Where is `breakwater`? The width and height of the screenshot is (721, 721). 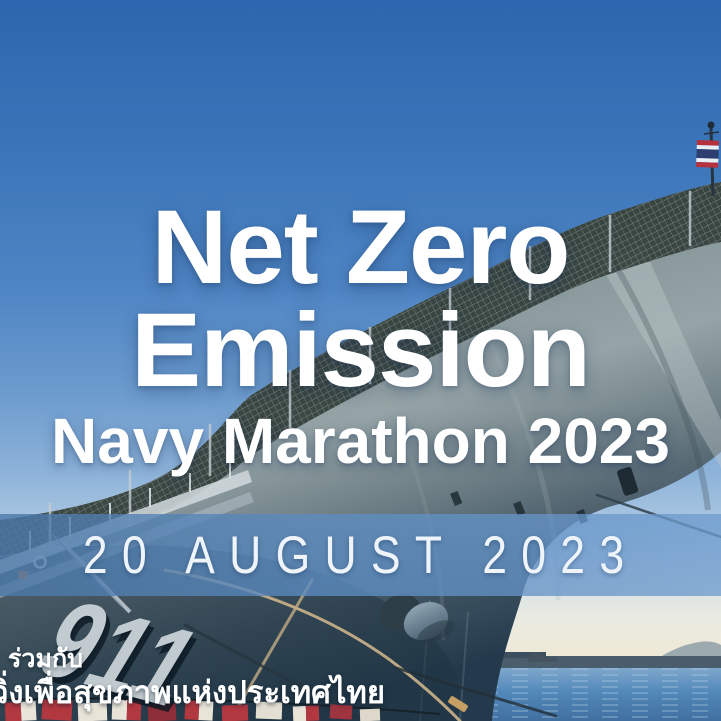 breakwater is located at coordinates (595, 661).